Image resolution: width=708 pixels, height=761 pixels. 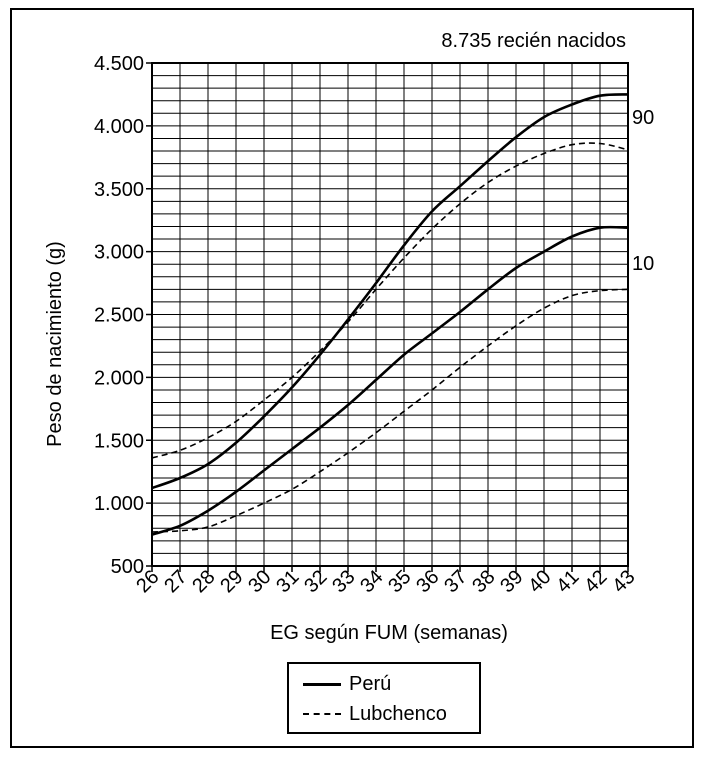 What do you see at coordinates (483, 581) in the screenshot?
I see `x-tick-label: 38` at bounding box center [483, 581].